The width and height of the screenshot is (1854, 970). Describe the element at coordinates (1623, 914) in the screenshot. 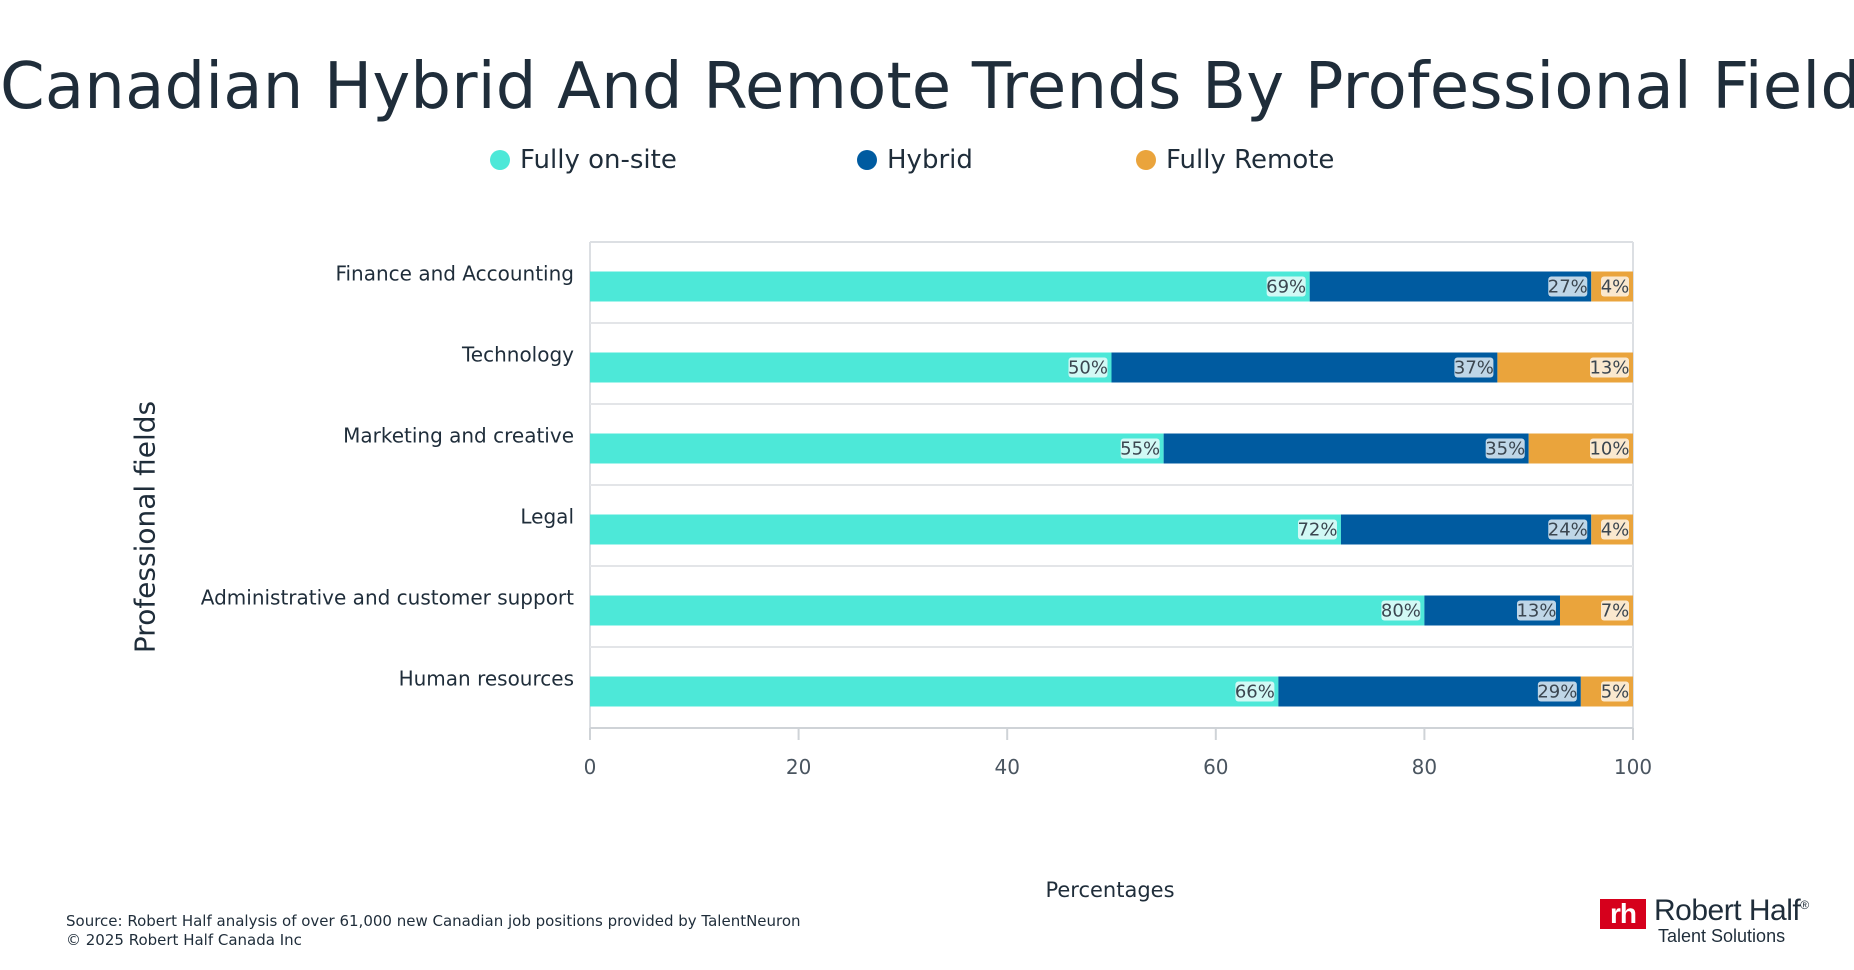

I see `logo-mark: rh` at that location.